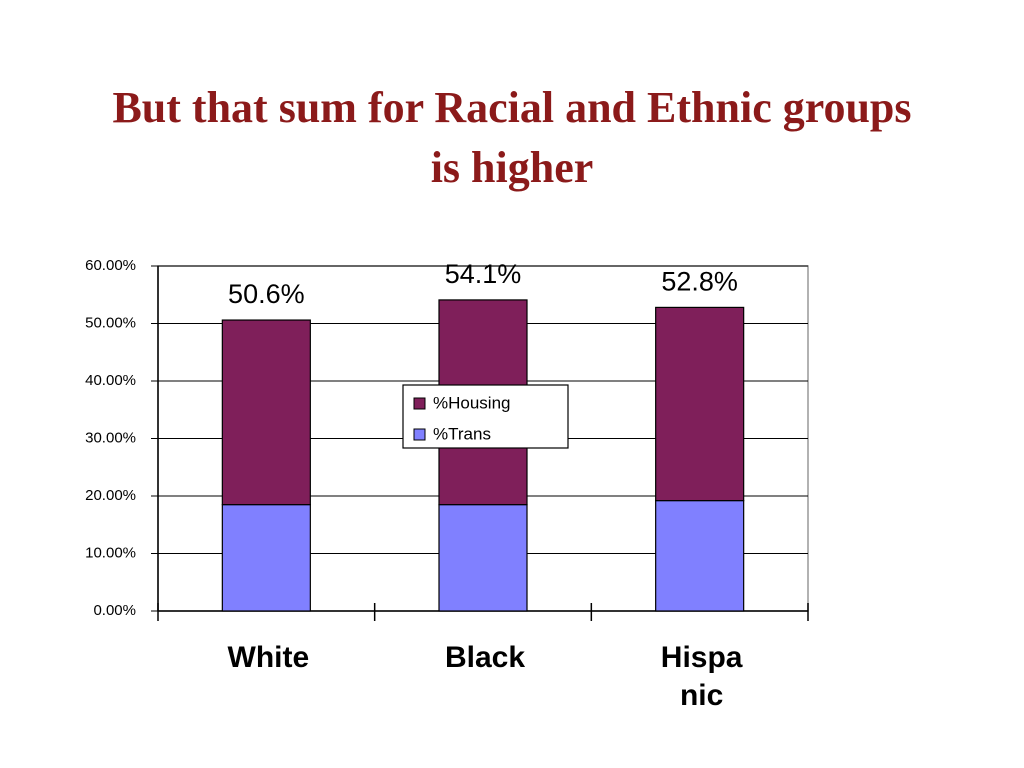 This screenshot has width=1024, height=768. I want to click on x-tick-label: Hispa nic, so click(701, 676).